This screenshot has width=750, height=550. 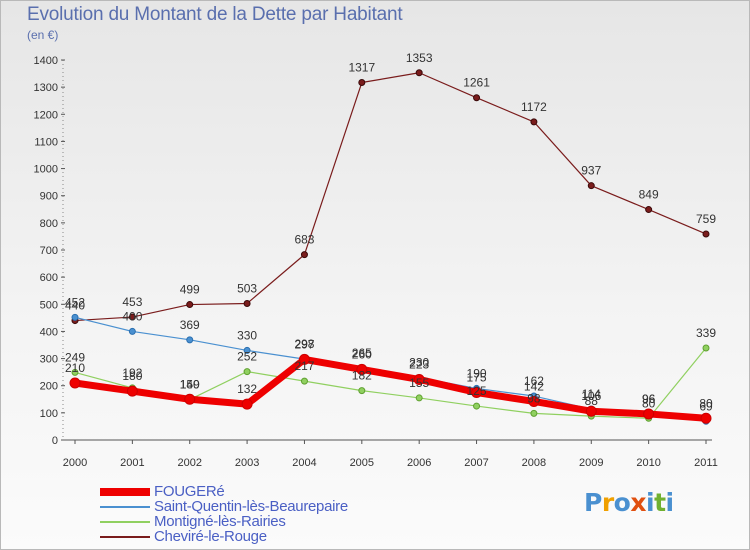 I want to click on y-tick-label: 800, so click(x=49, y=224).